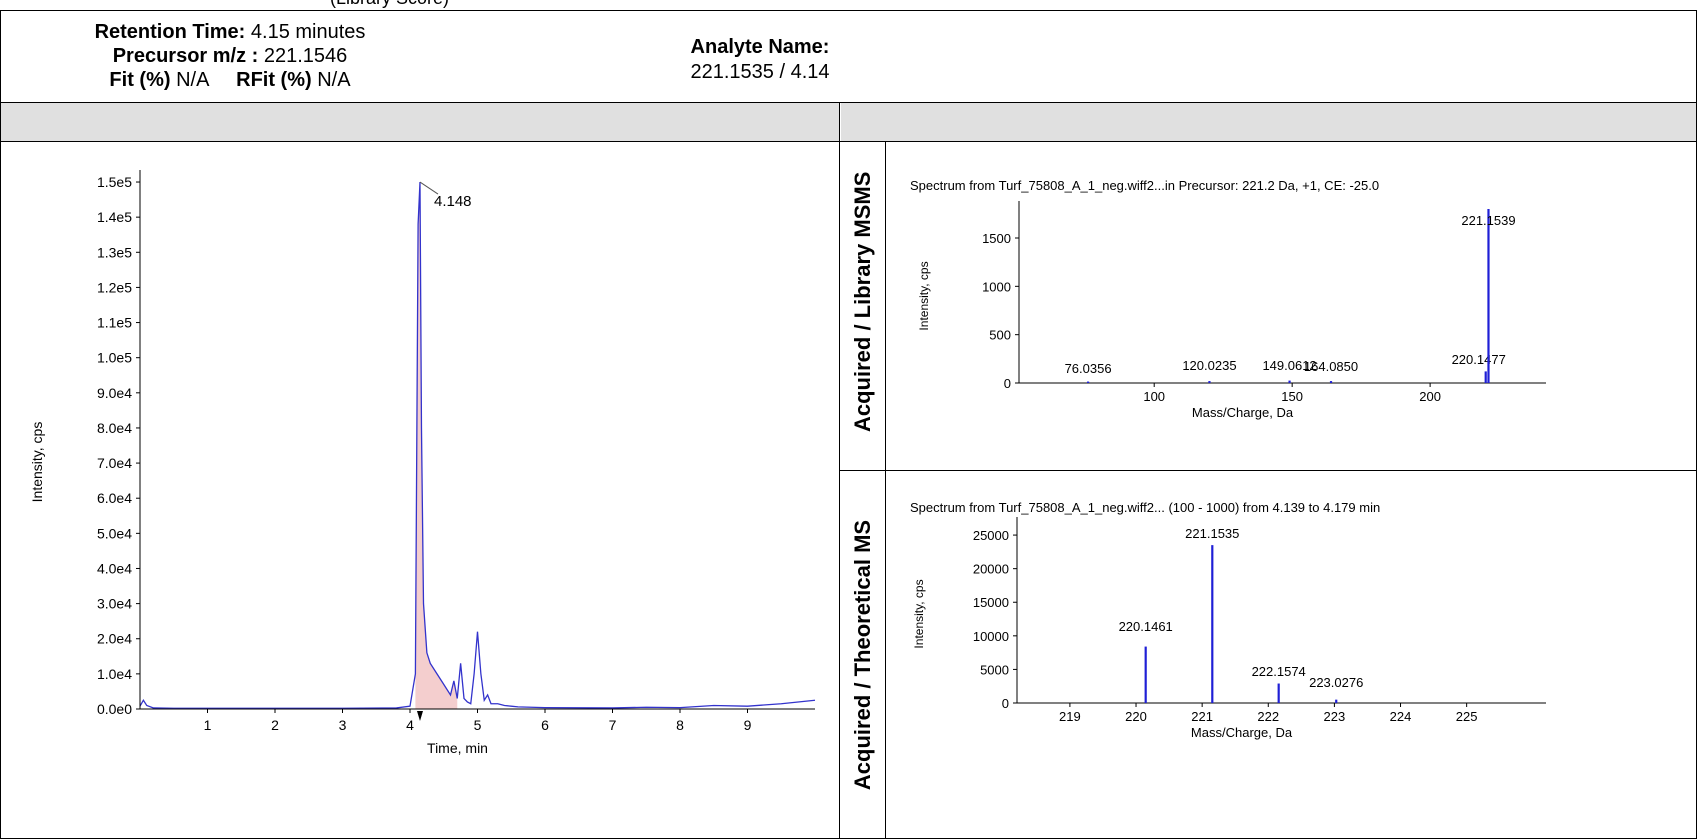 The image size is (1699, 840). Describe the element at coordinates (114, 674) in the screenshot. I see `y-tick-label: 1.0e4` at that location.